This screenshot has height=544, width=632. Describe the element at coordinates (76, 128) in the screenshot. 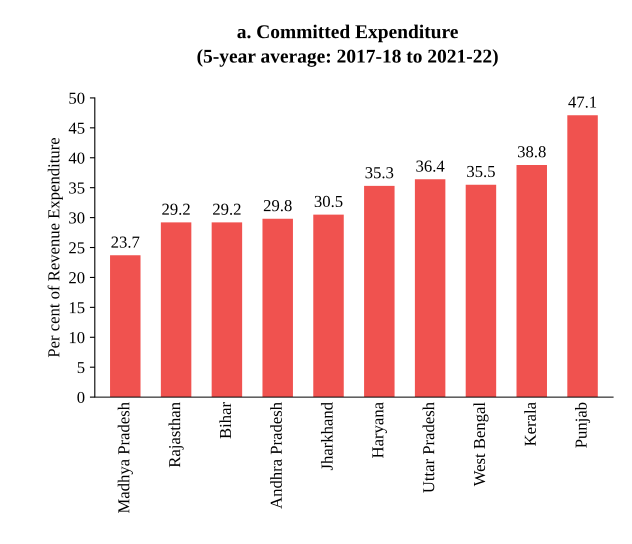

I see `y-tick-label: 45` at that location.